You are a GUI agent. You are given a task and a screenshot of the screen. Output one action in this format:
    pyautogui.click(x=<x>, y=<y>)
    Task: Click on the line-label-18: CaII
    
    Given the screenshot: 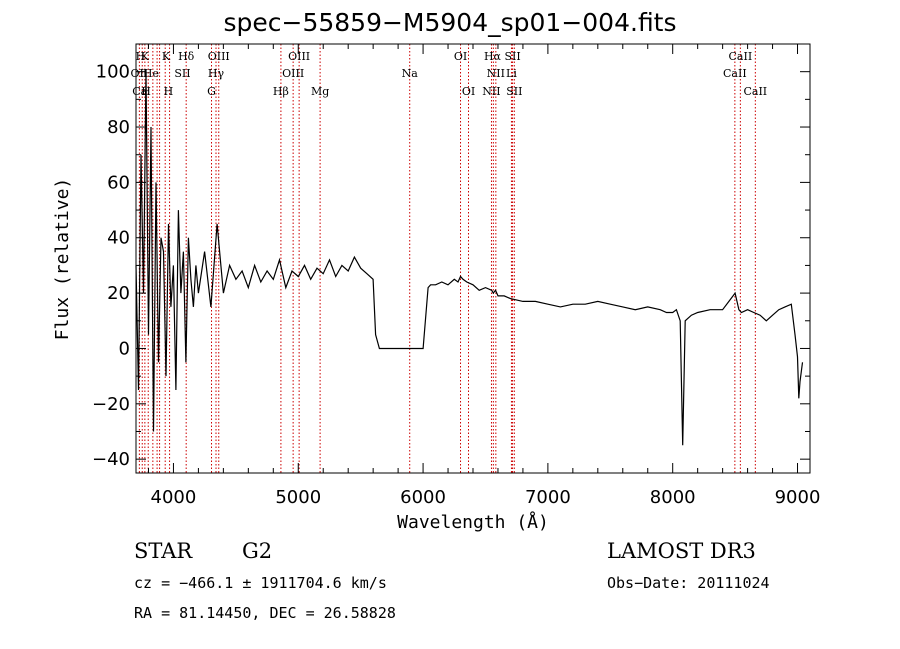 What is the action you would take?
    pyautogui.click(x=735, y=73)
    